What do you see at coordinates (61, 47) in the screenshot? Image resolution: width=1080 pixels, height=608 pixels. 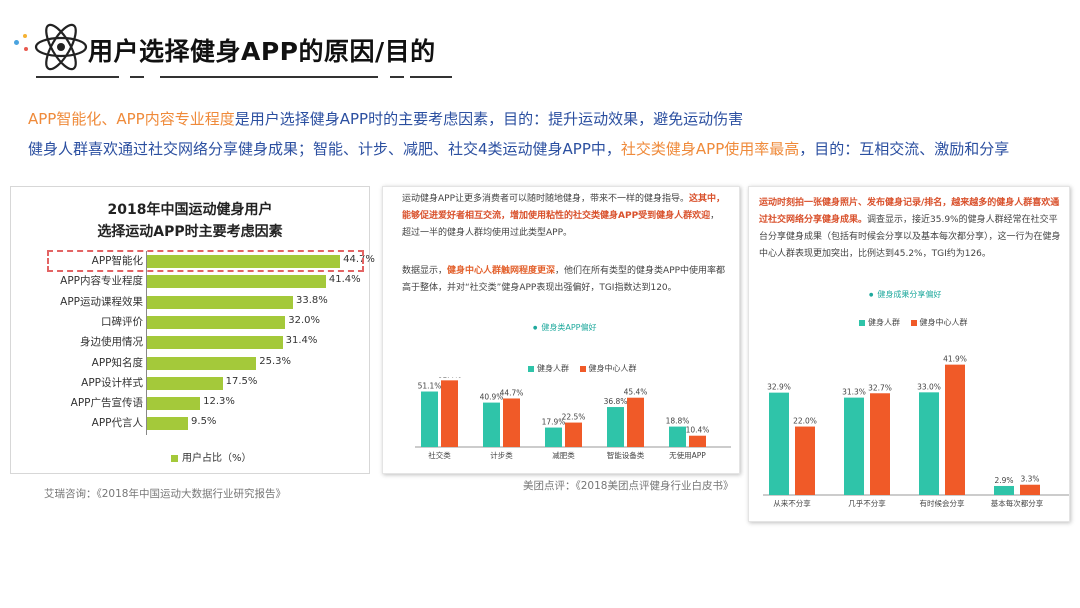 I see `atom-icon` at bounding box center [61, 47].